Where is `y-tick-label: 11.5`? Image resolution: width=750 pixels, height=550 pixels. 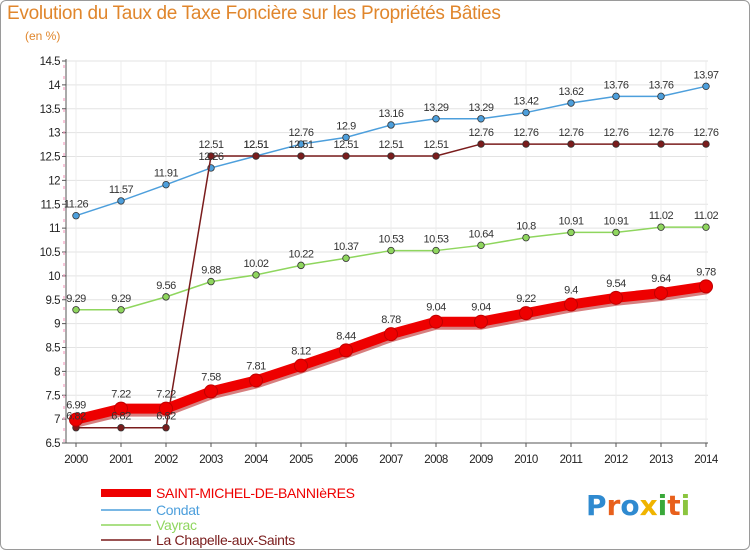 y-tick-label: 11.5 is located at coordinates (50, 205).